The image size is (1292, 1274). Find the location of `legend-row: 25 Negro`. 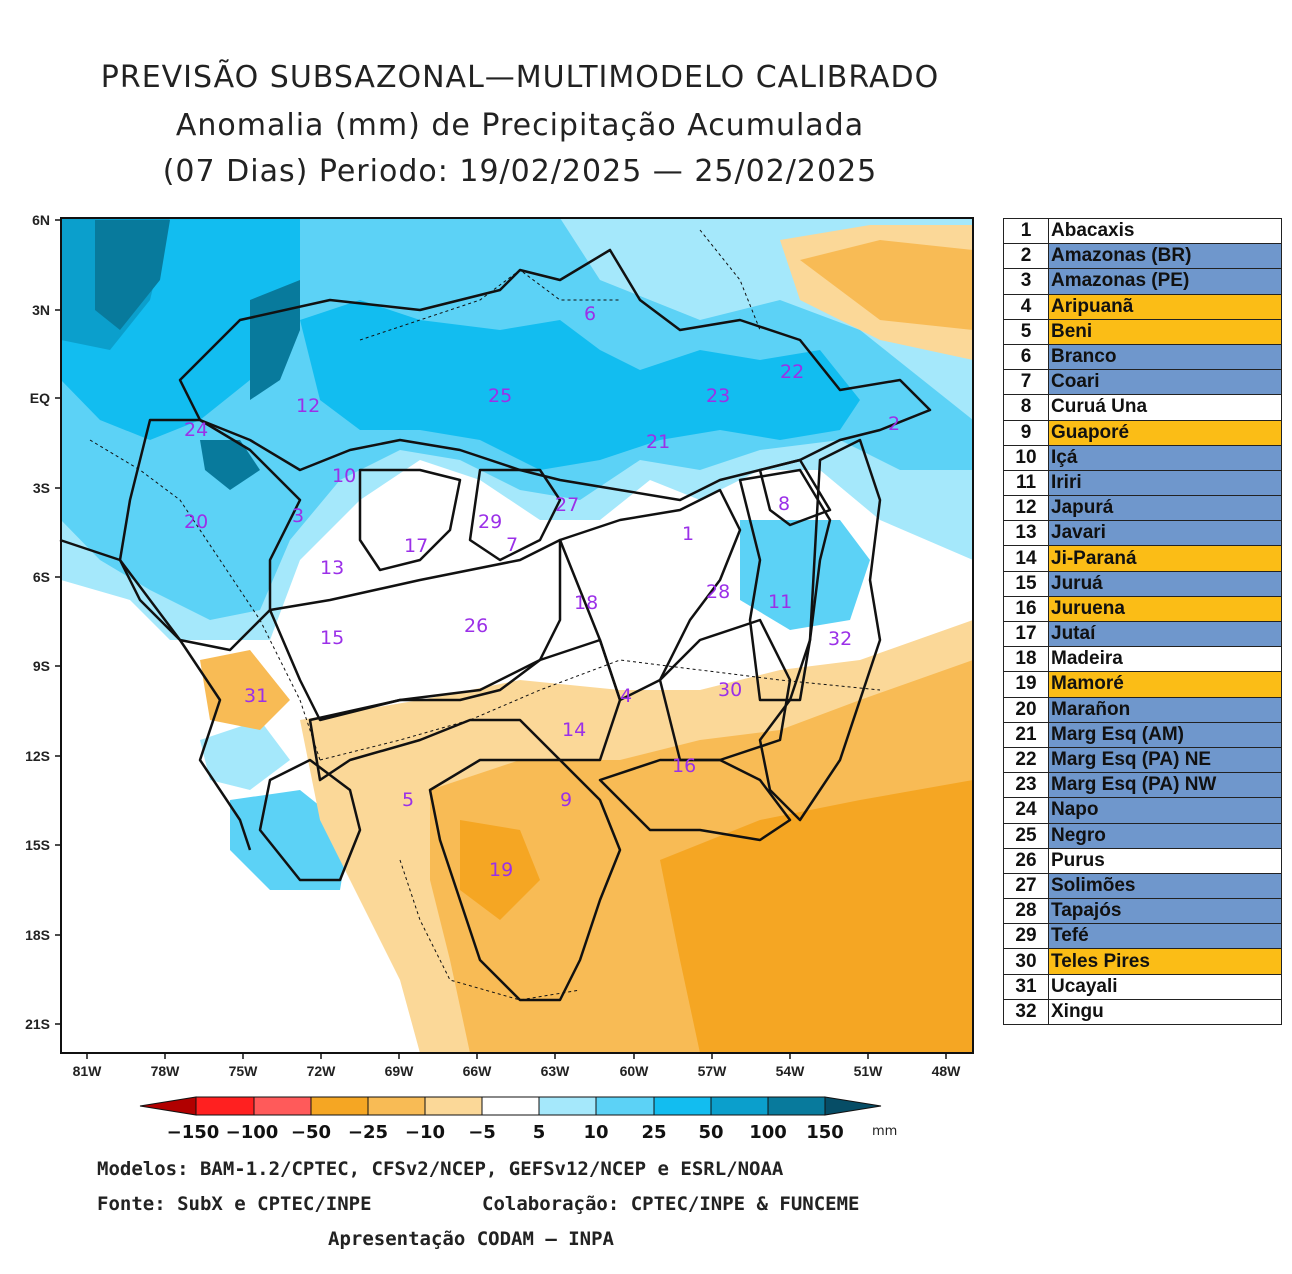

legend-row: 25 Negro is located at coordinates (1142, 835).